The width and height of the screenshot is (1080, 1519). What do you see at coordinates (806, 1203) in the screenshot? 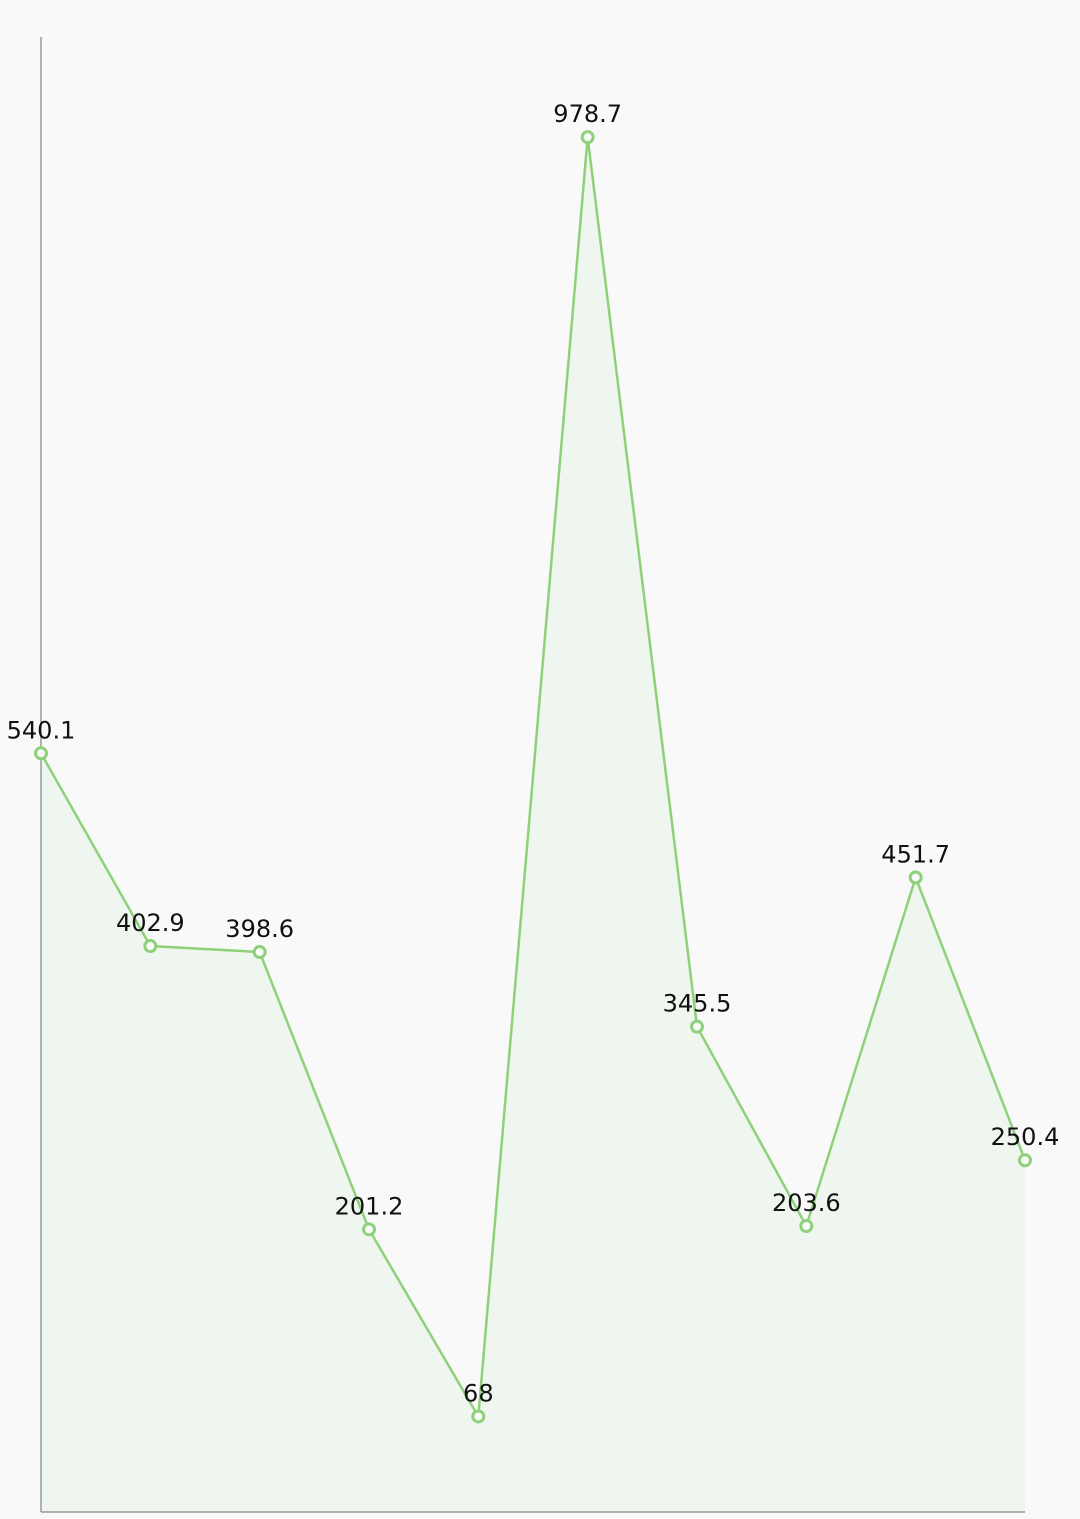
I see `data-label: 203.6` at bounding box center [806, 1203].